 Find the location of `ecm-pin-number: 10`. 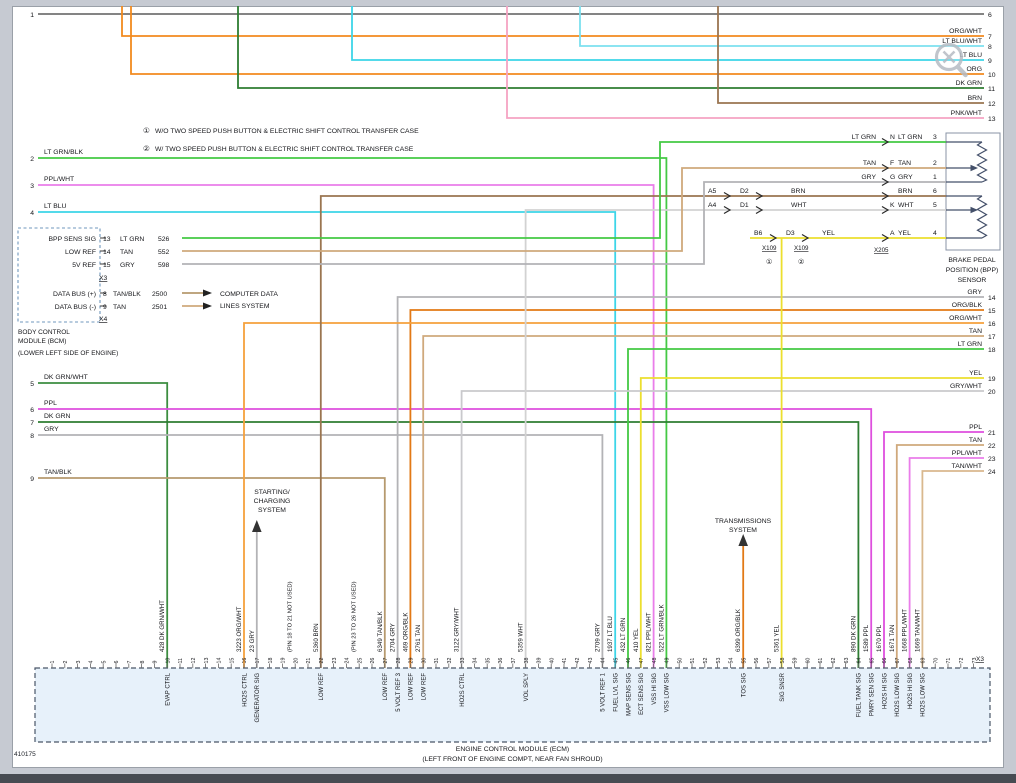

ecm-pin-number: 10 is located at coordinates (168, 661).